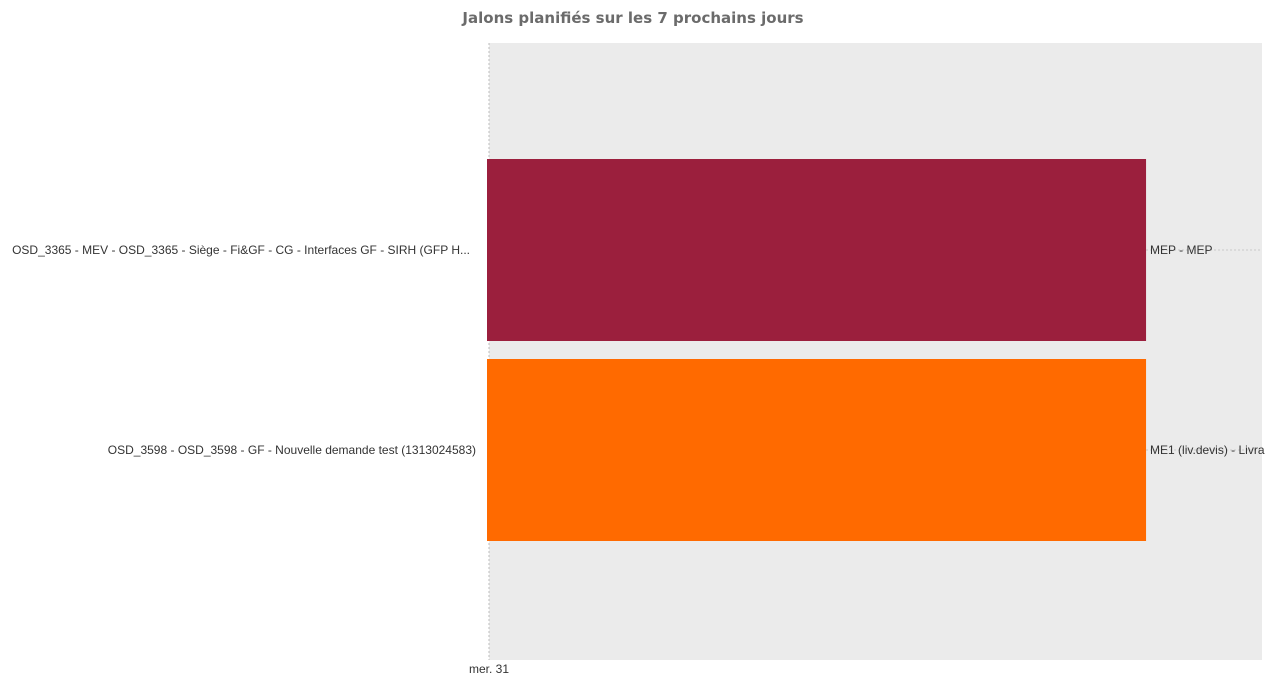 Image resolution: width=1269 pixels, height=678 pixels. Describe the element at coordinates (1207, 450) in the screenshot. I see `bar-data-label: ME1 (liv.devis) - Livra` at that location.